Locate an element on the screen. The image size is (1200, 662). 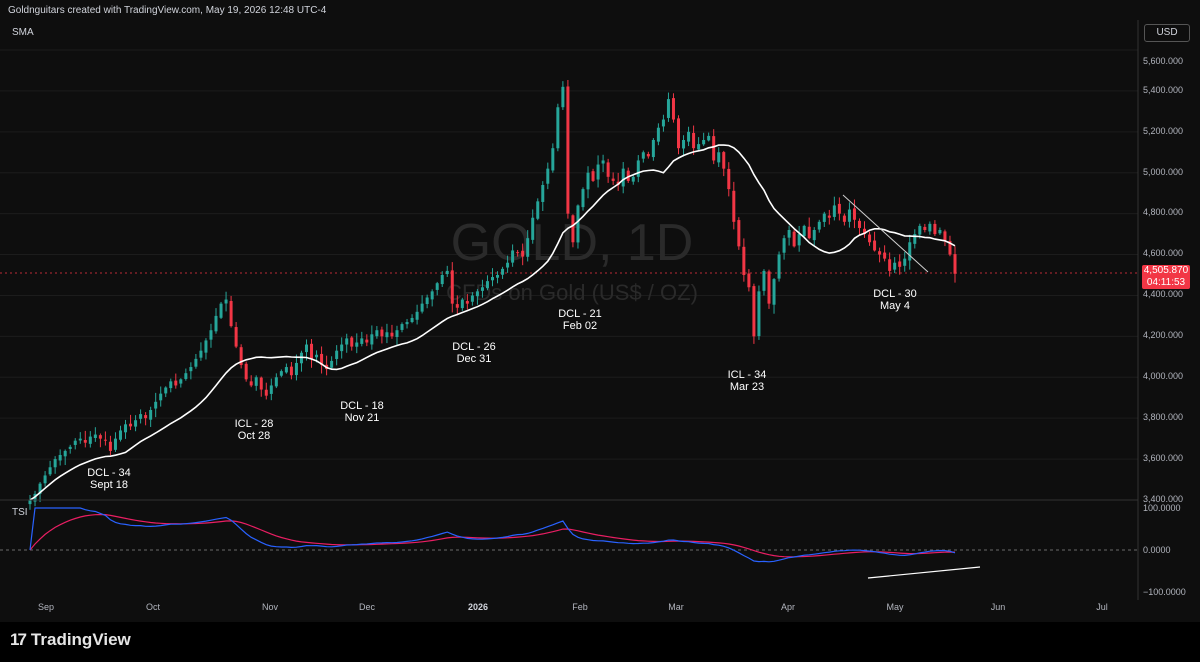
annotation-line1: ICL - 34 is located at coordinates (747, 375).